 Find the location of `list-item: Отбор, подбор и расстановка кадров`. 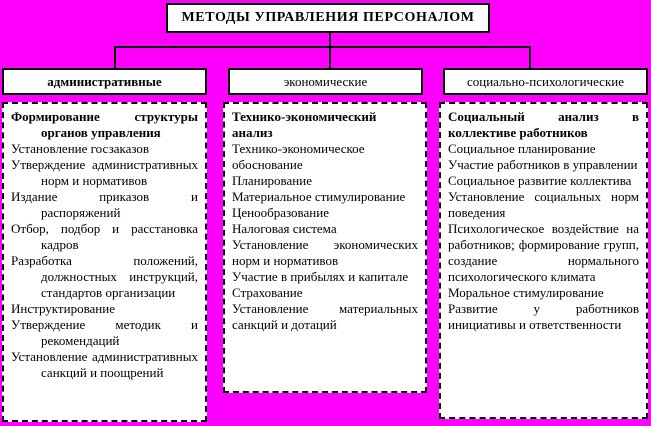

list-item: Отбор, подбор и расстановка кадров is located at coordinates (104, 236).